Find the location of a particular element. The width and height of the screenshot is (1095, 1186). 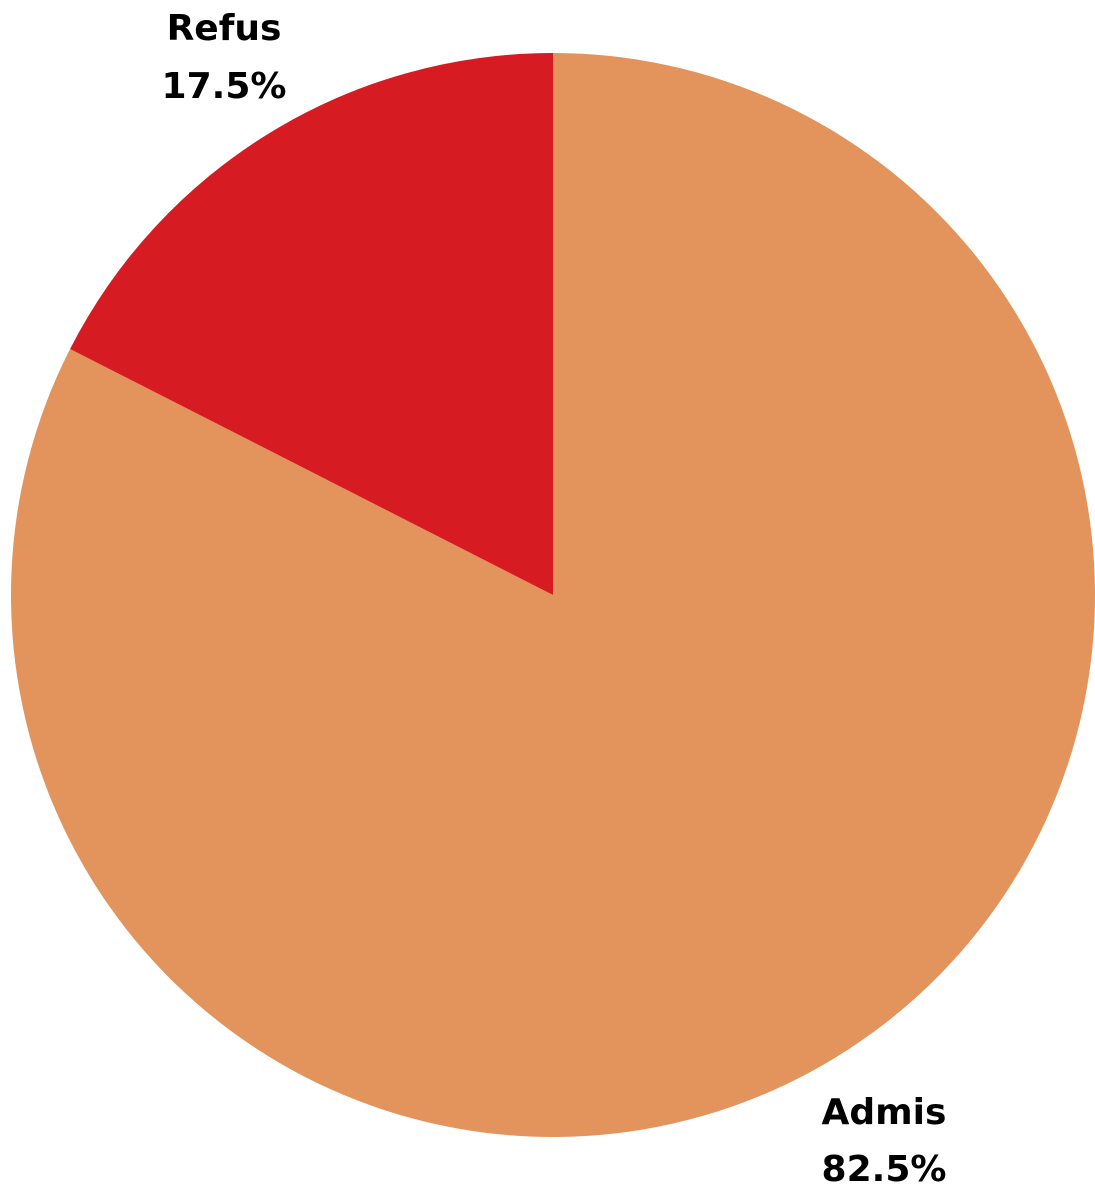

slice-value-admis: 82.5% is located at coordinates (884, 1167).